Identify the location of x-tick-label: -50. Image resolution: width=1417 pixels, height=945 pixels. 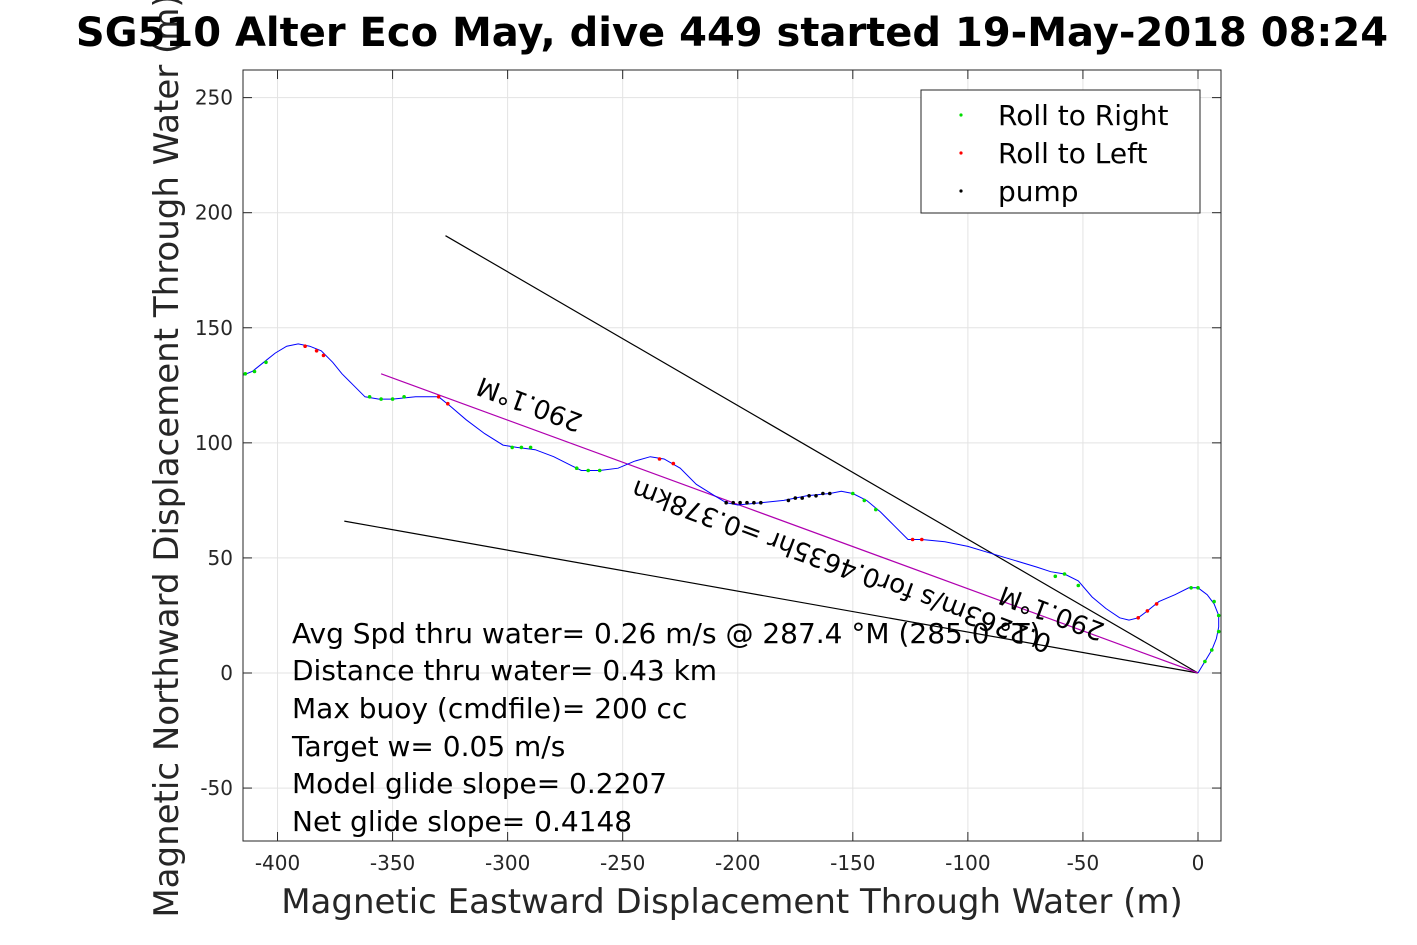
(1083, 863).